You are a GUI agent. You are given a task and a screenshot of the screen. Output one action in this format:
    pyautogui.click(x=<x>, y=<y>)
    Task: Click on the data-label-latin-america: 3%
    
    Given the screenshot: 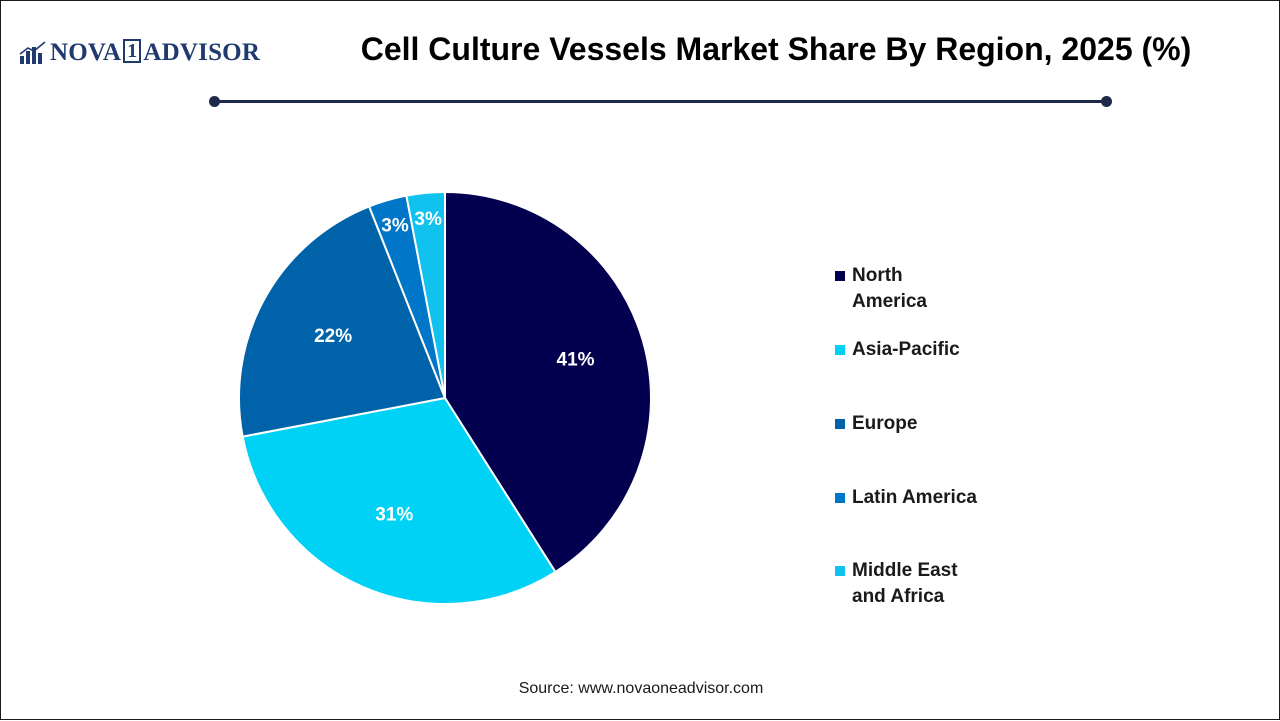 What is the action you would take?
    pyautogui.click(x=395, y=225)
    